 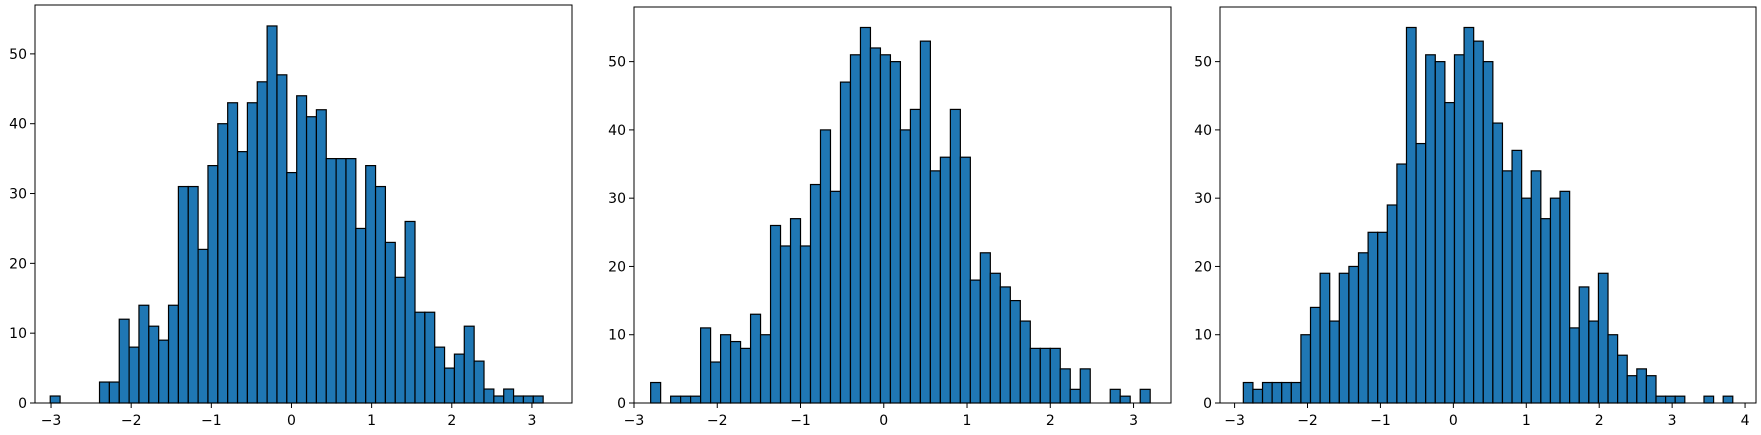 I want to click on x-tick-label: 1, so click(x=1526, y=421).